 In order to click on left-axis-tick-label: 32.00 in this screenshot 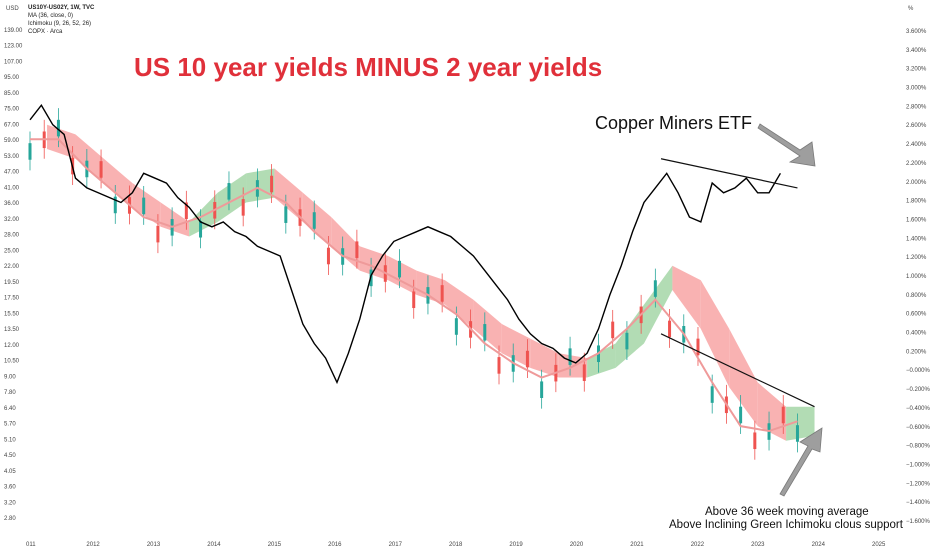, I will do `click(12, 220)`.